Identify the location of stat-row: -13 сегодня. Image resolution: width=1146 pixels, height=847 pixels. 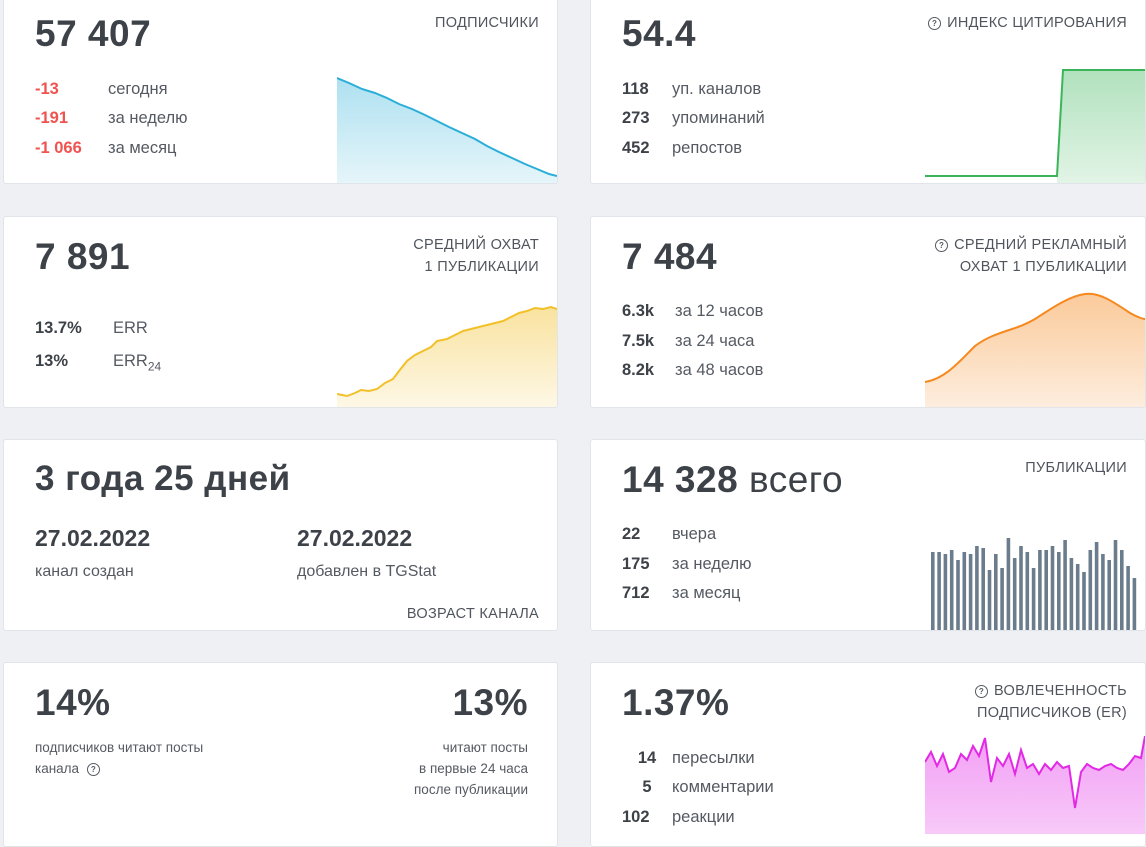
(101, 89).